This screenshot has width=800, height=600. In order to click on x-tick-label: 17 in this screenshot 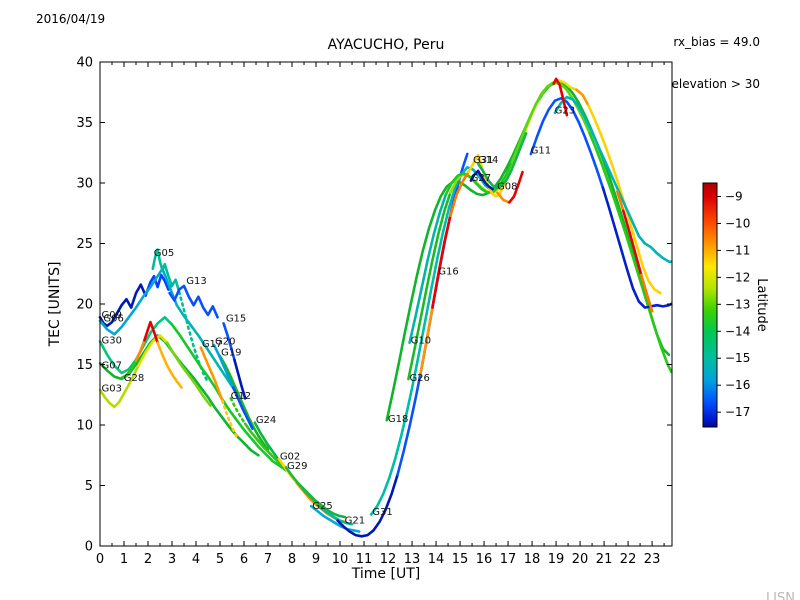, I will do `click(508, 559)`.